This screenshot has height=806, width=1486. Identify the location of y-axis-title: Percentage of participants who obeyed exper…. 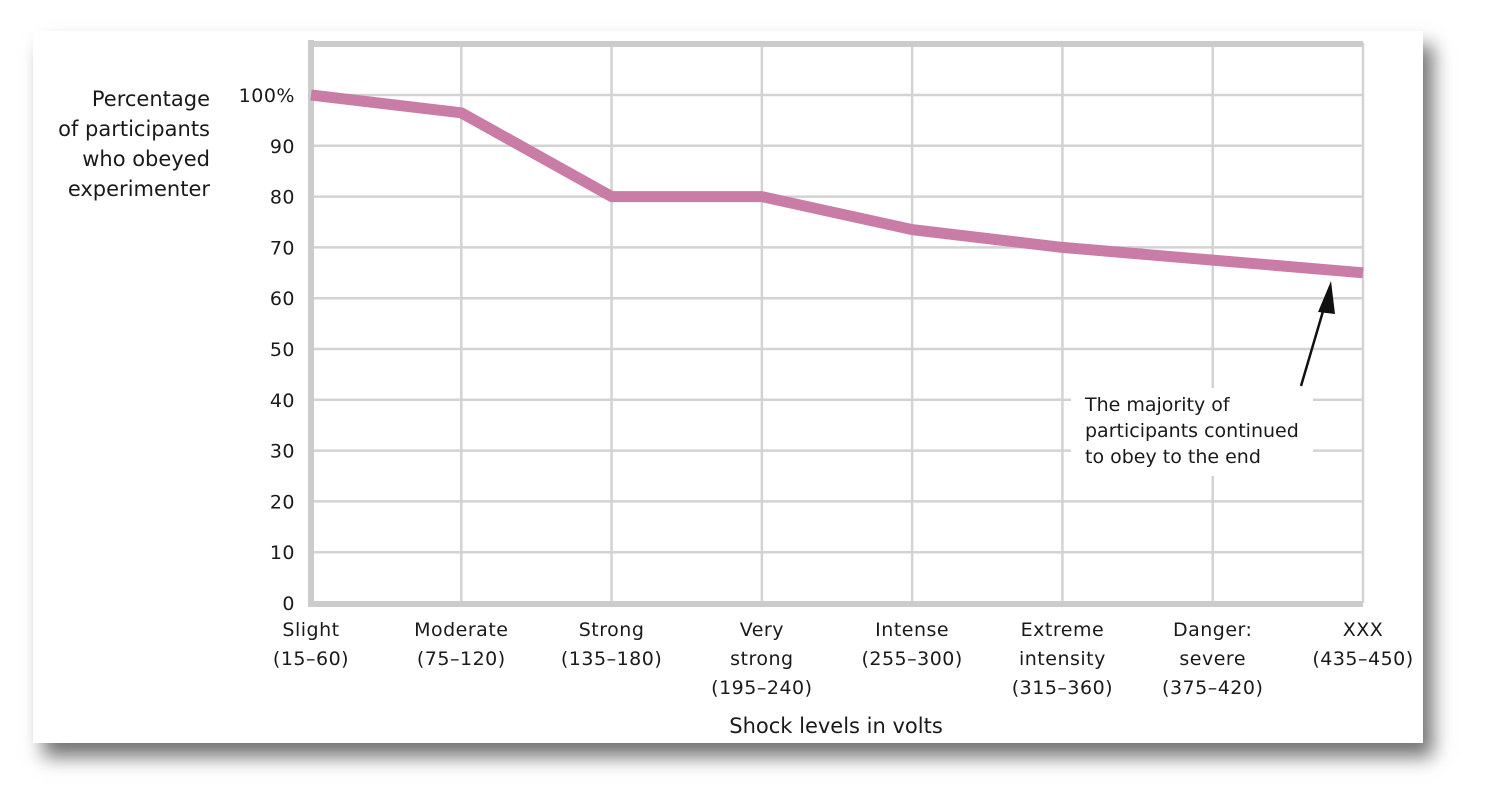
(134, 144).